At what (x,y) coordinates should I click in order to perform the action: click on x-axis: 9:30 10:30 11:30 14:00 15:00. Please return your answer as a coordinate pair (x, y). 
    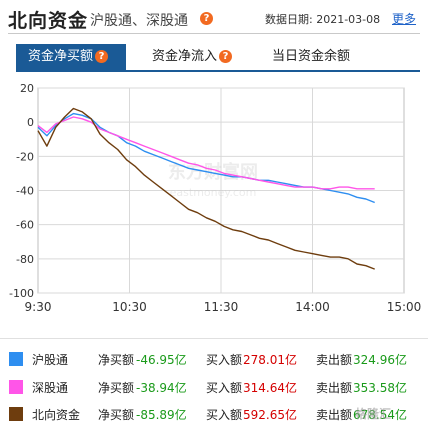
    Looking at the image, I should click on (223, 307).